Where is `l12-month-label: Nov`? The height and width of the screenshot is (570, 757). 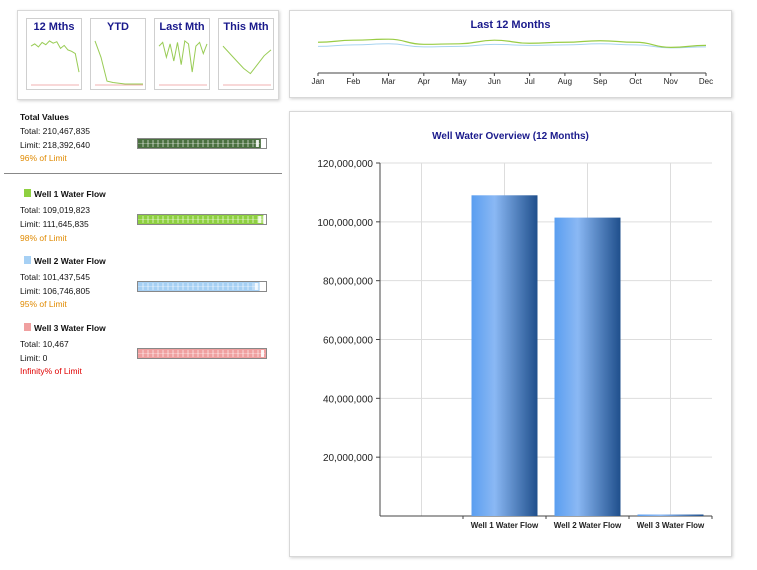 l12-month-label: Nov is located at coordinates (671, 81).